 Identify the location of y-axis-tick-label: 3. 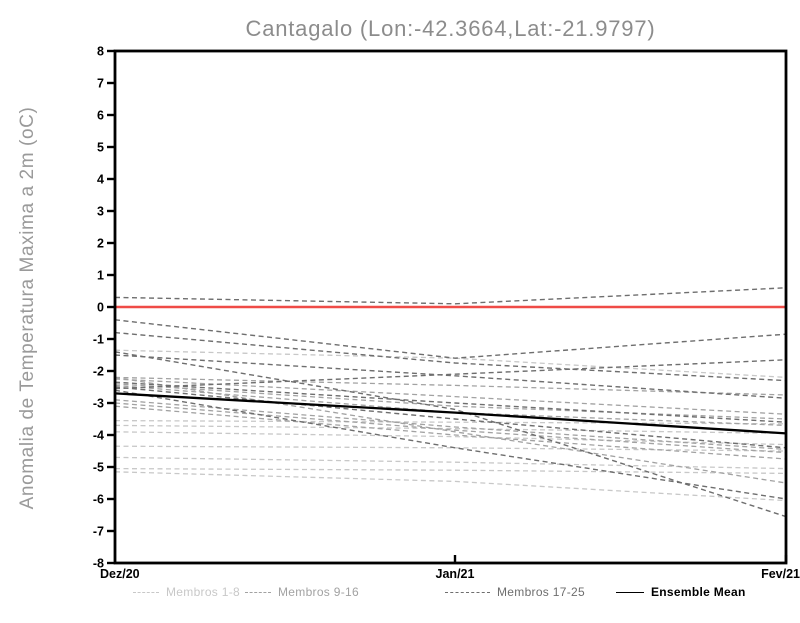
(100, 212).